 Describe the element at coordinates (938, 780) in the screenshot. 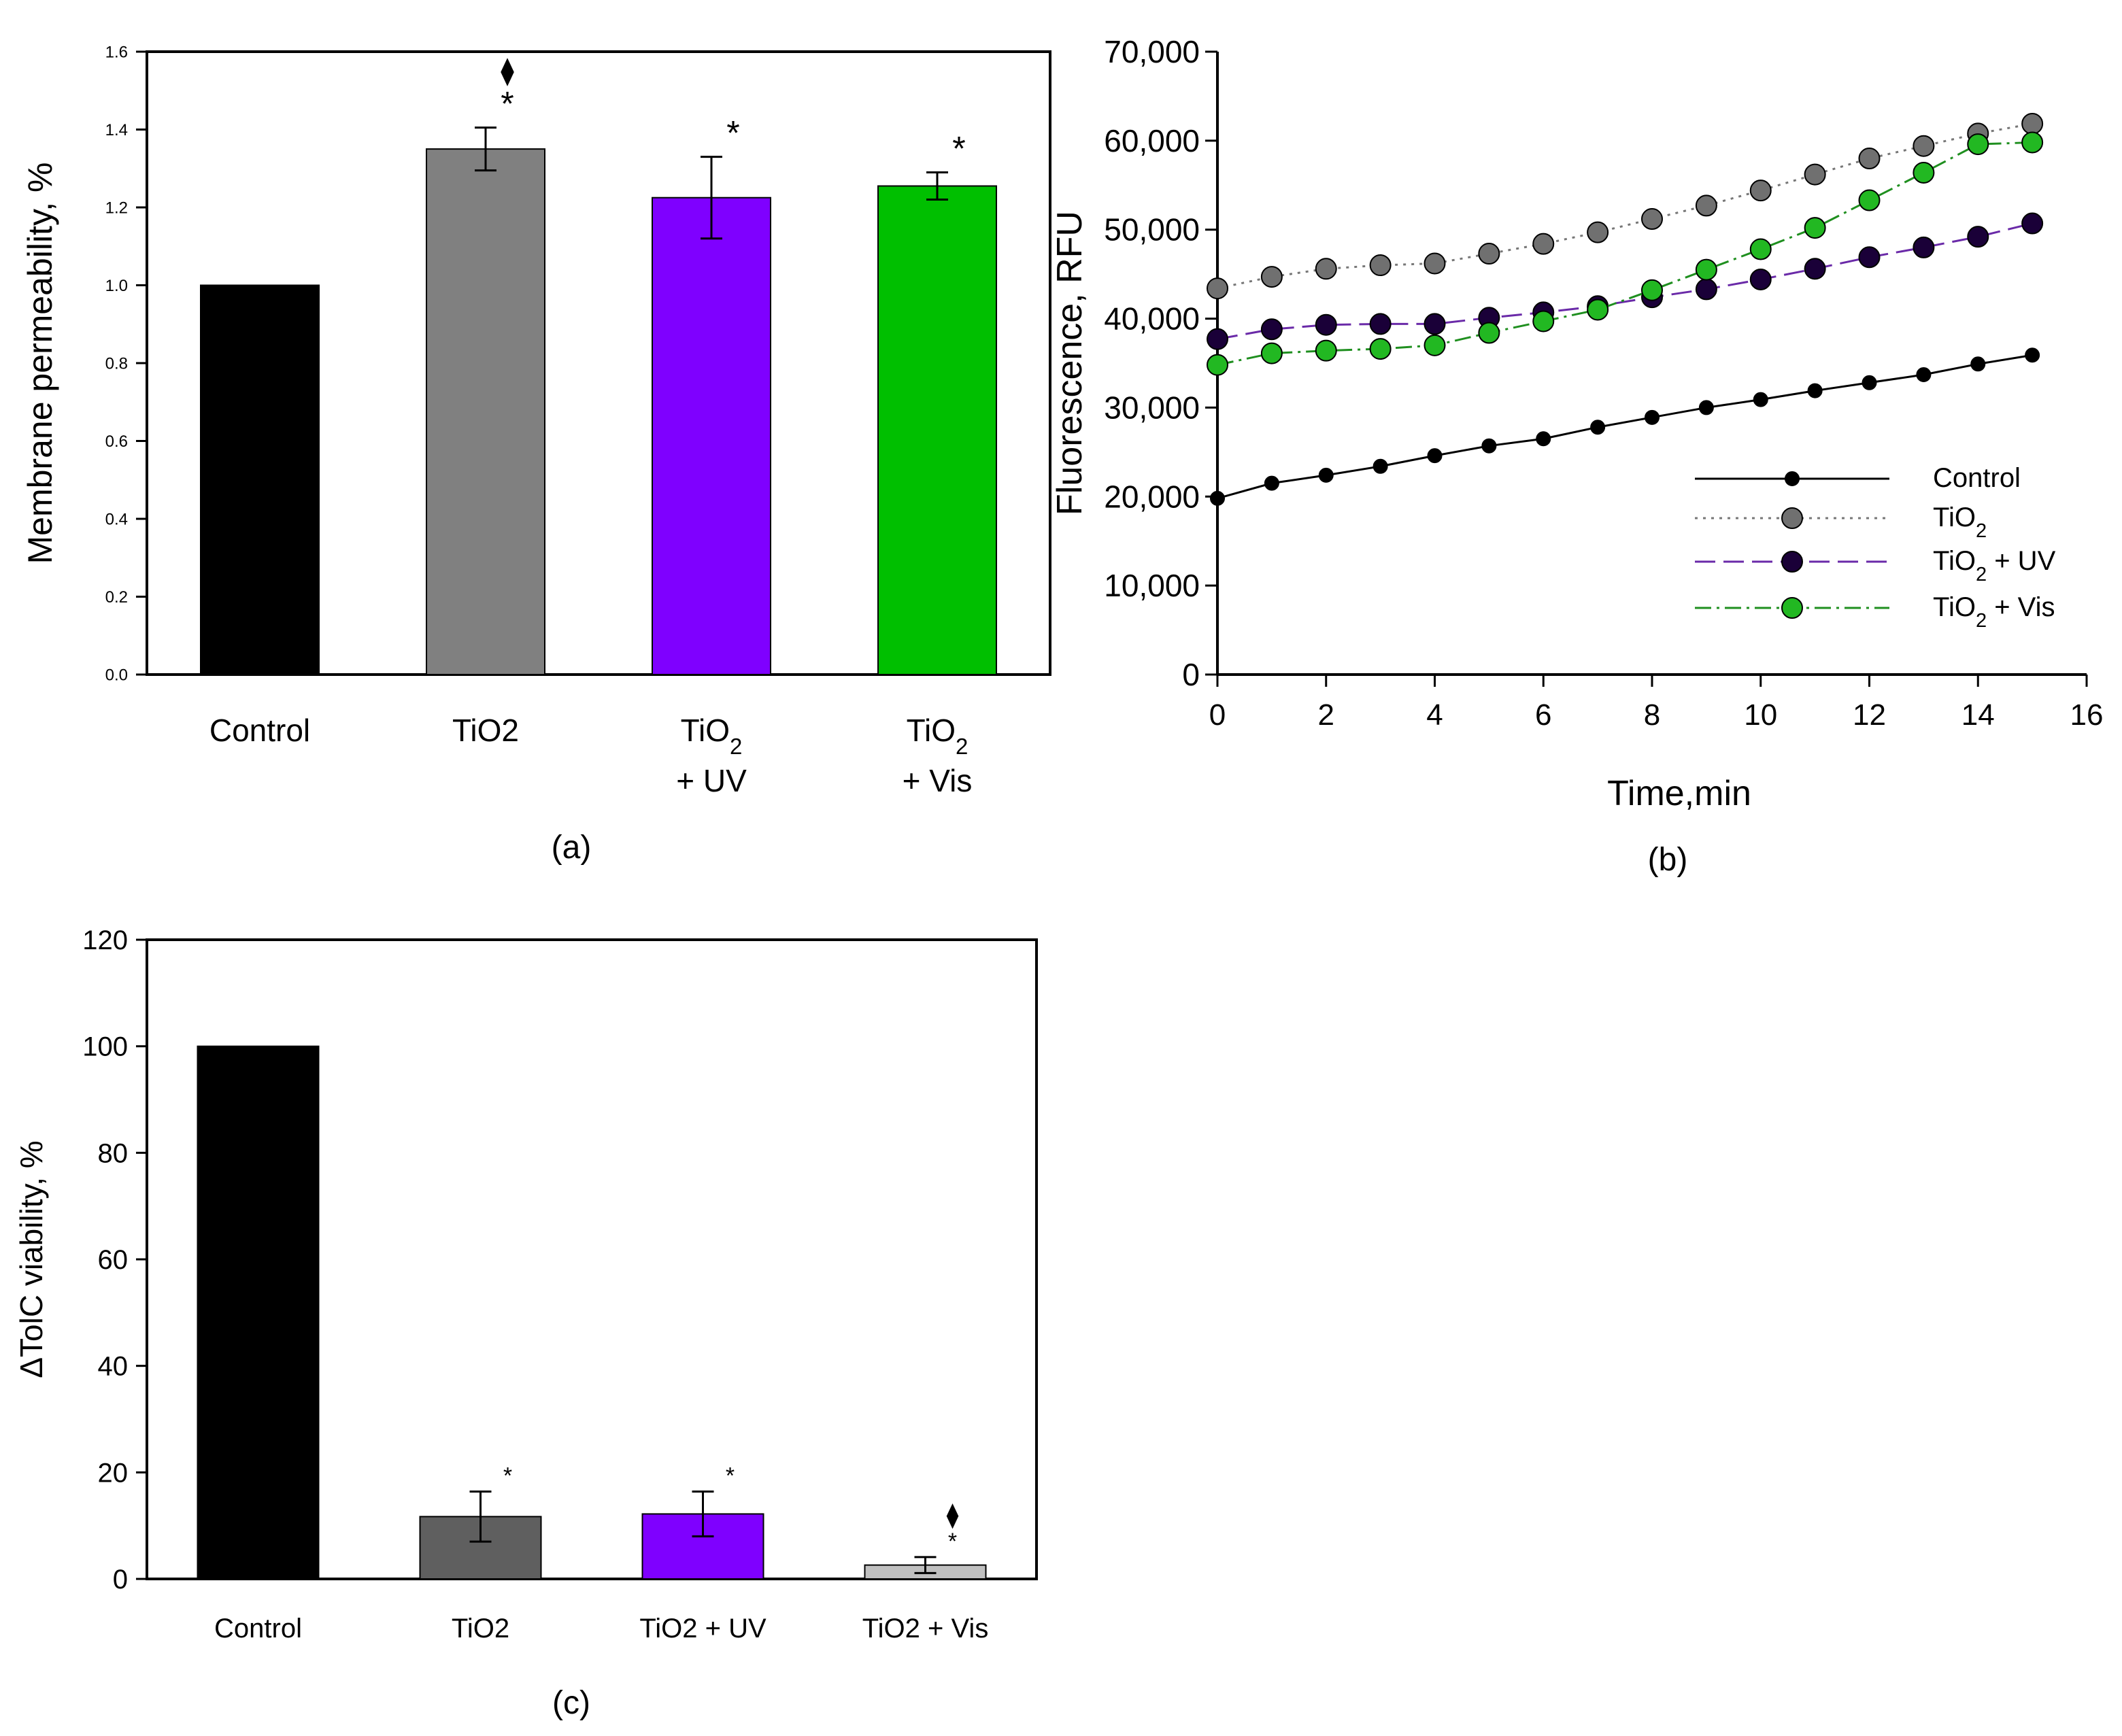

I see `category-label-line2: + Vis` at that location.